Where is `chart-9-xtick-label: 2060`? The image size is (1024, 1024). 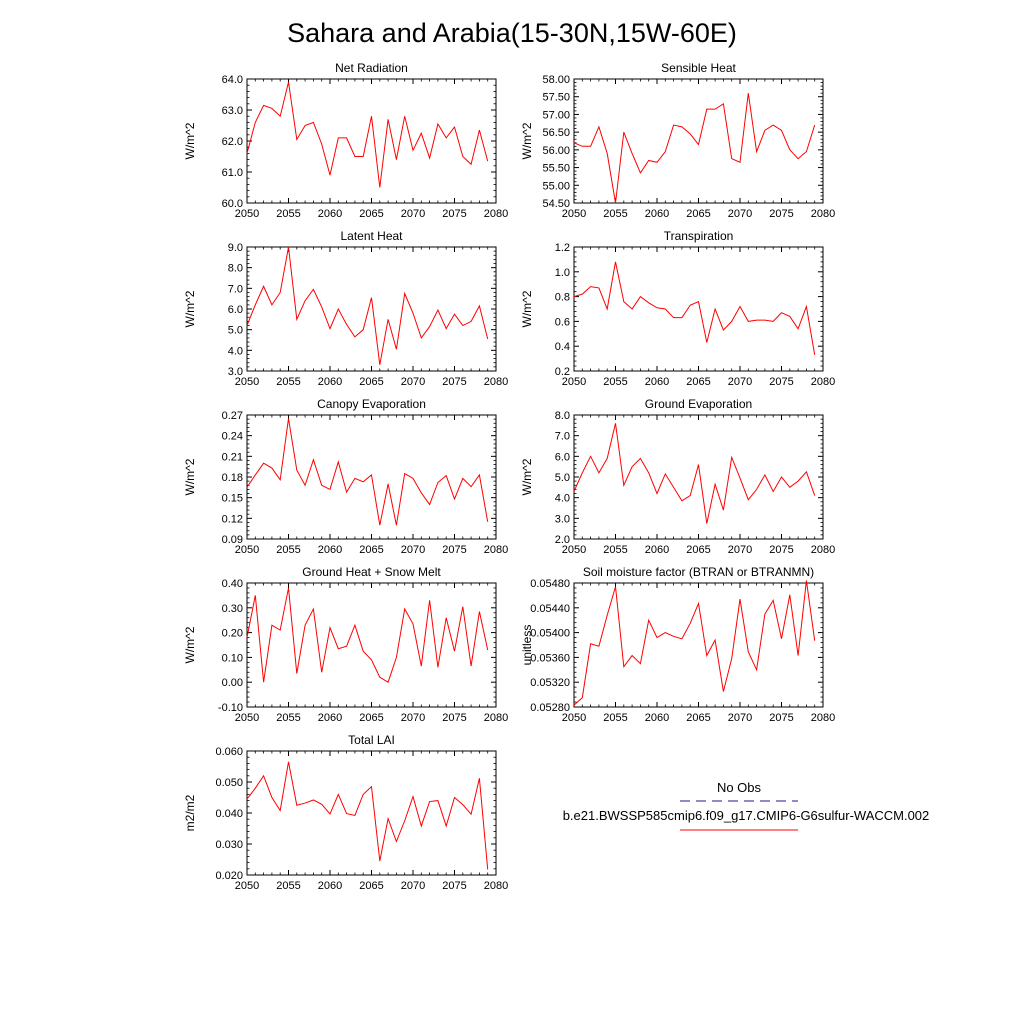 chart-9-xtick-label: 2060 is located at coordinates (330, 886).